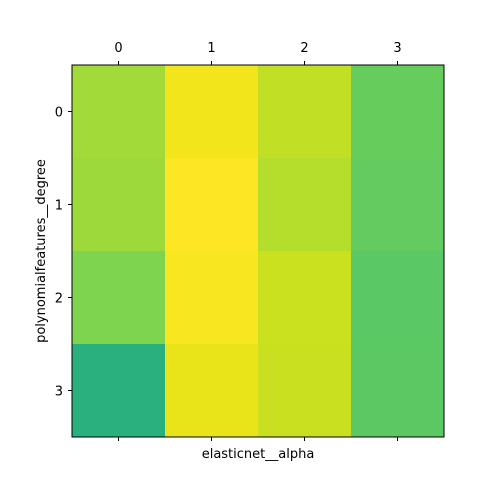 The height and width of the screenshot is (480, 480). I want to click on y-tick-label: 0, so click(59, 113).